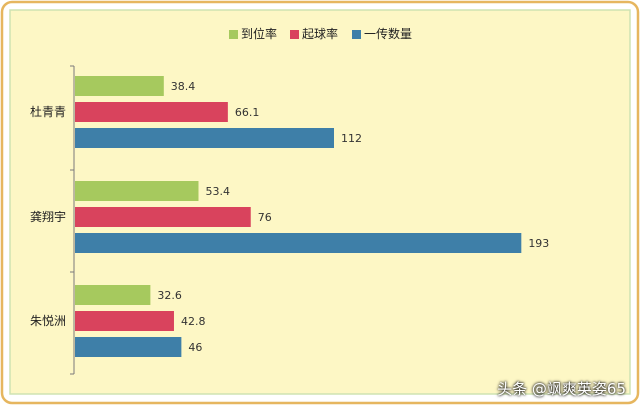 Image resolution: width=640 pixels, height=409 pixels. What do you see at coordinates (48, 111) in the screenshot?
I see `category-label: 杜青青` at bounding box center [48, 111].